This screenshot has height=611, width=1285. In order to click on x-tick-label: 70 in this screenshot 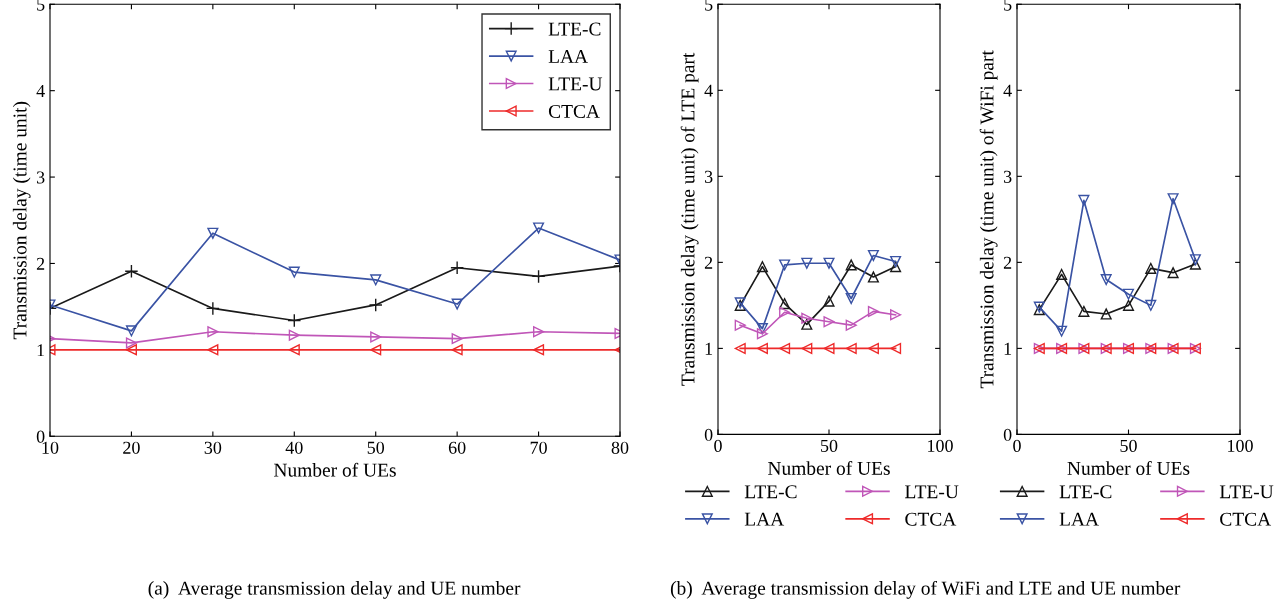, I will do `click(538, 447)`.